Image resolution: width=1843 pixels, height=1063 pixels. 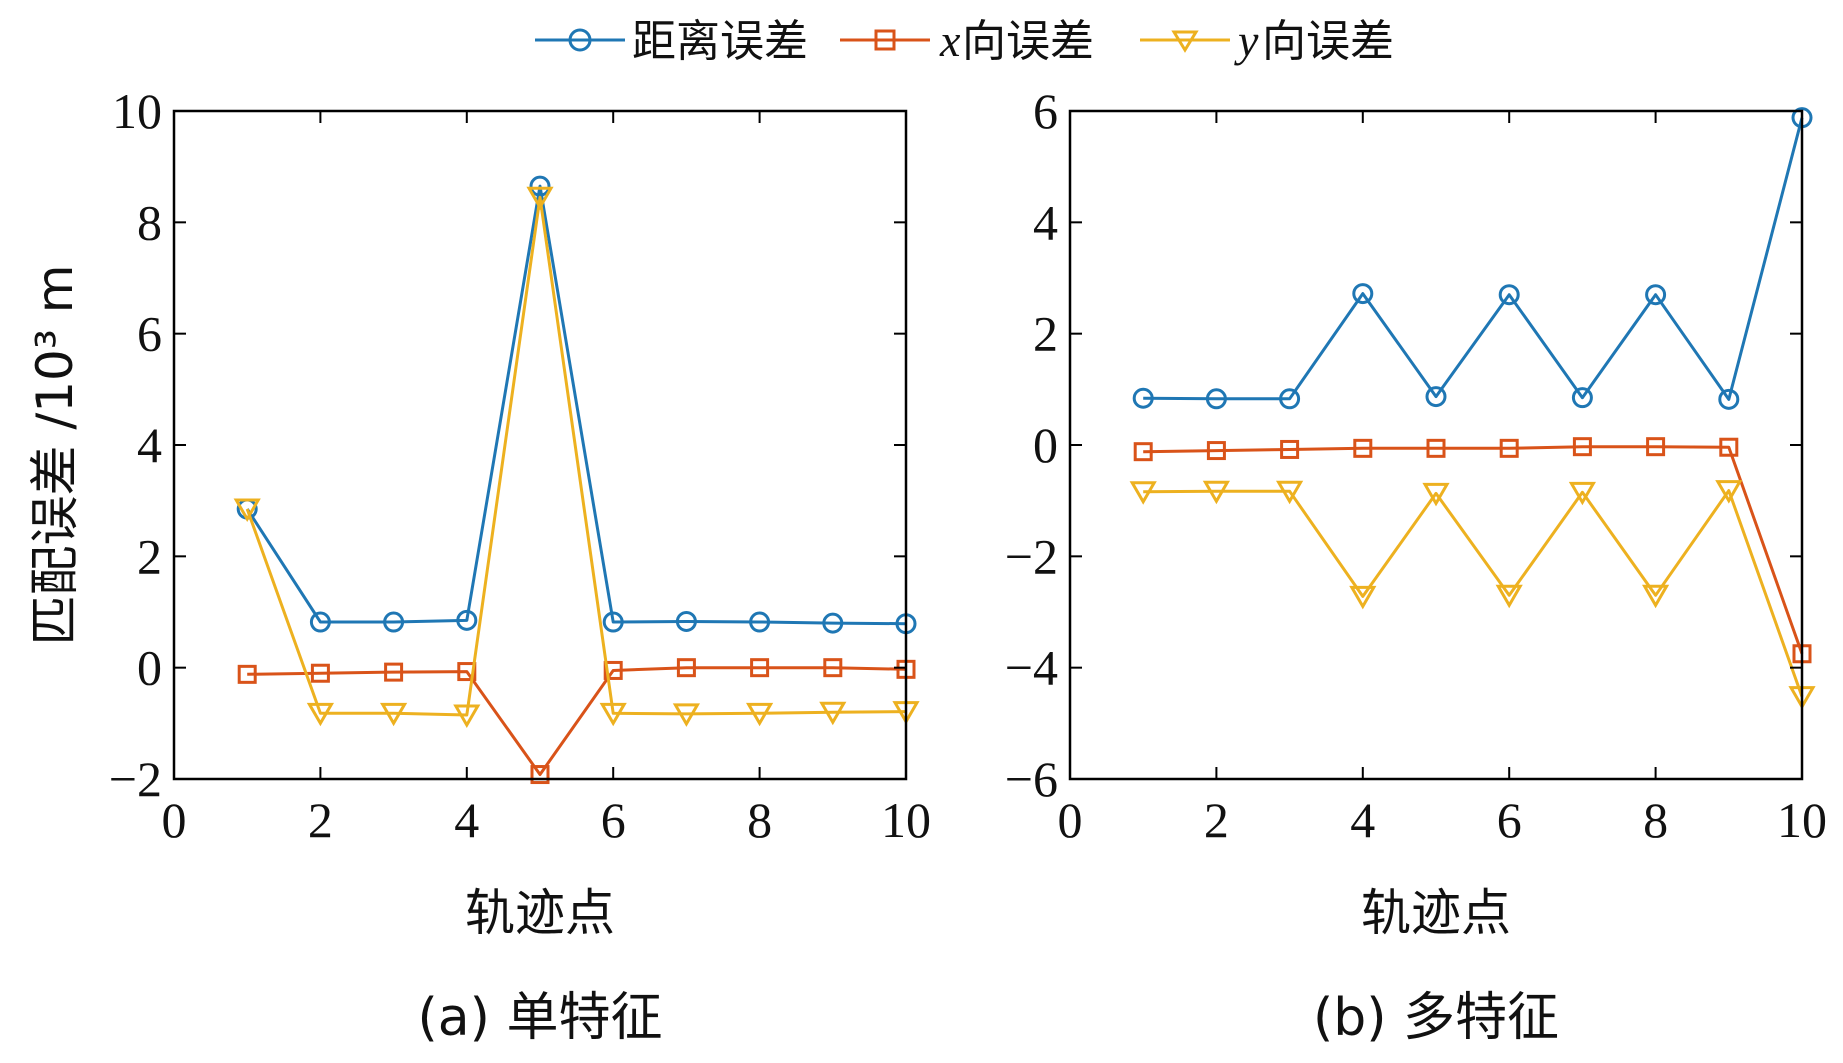 I want to click on legend-item-distance: 距离误差, so click(x=671, y=41).